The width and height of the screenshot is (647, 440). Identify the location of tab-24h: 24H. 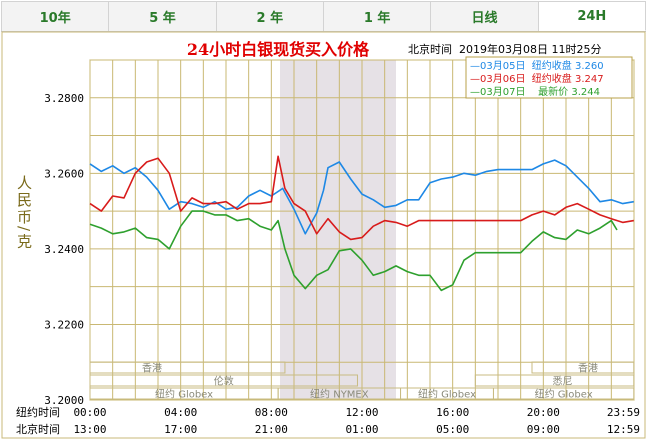
(592, 16).